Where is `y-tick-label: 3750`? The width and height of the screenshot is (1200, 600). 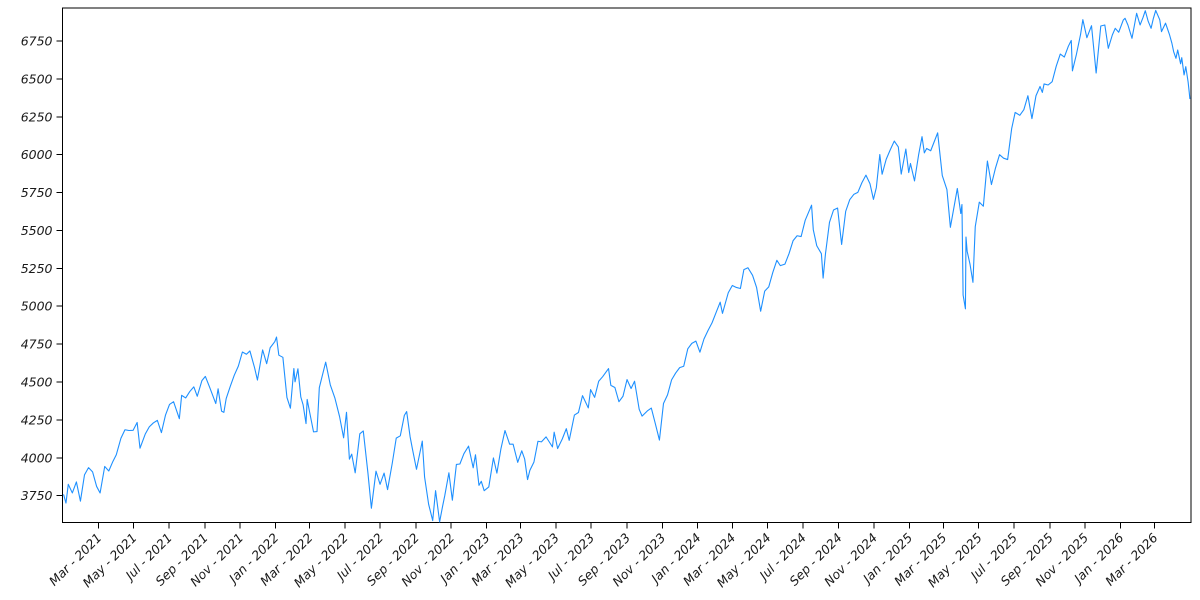
y-tick-label: 3750 is located at coordinates (37, 495).